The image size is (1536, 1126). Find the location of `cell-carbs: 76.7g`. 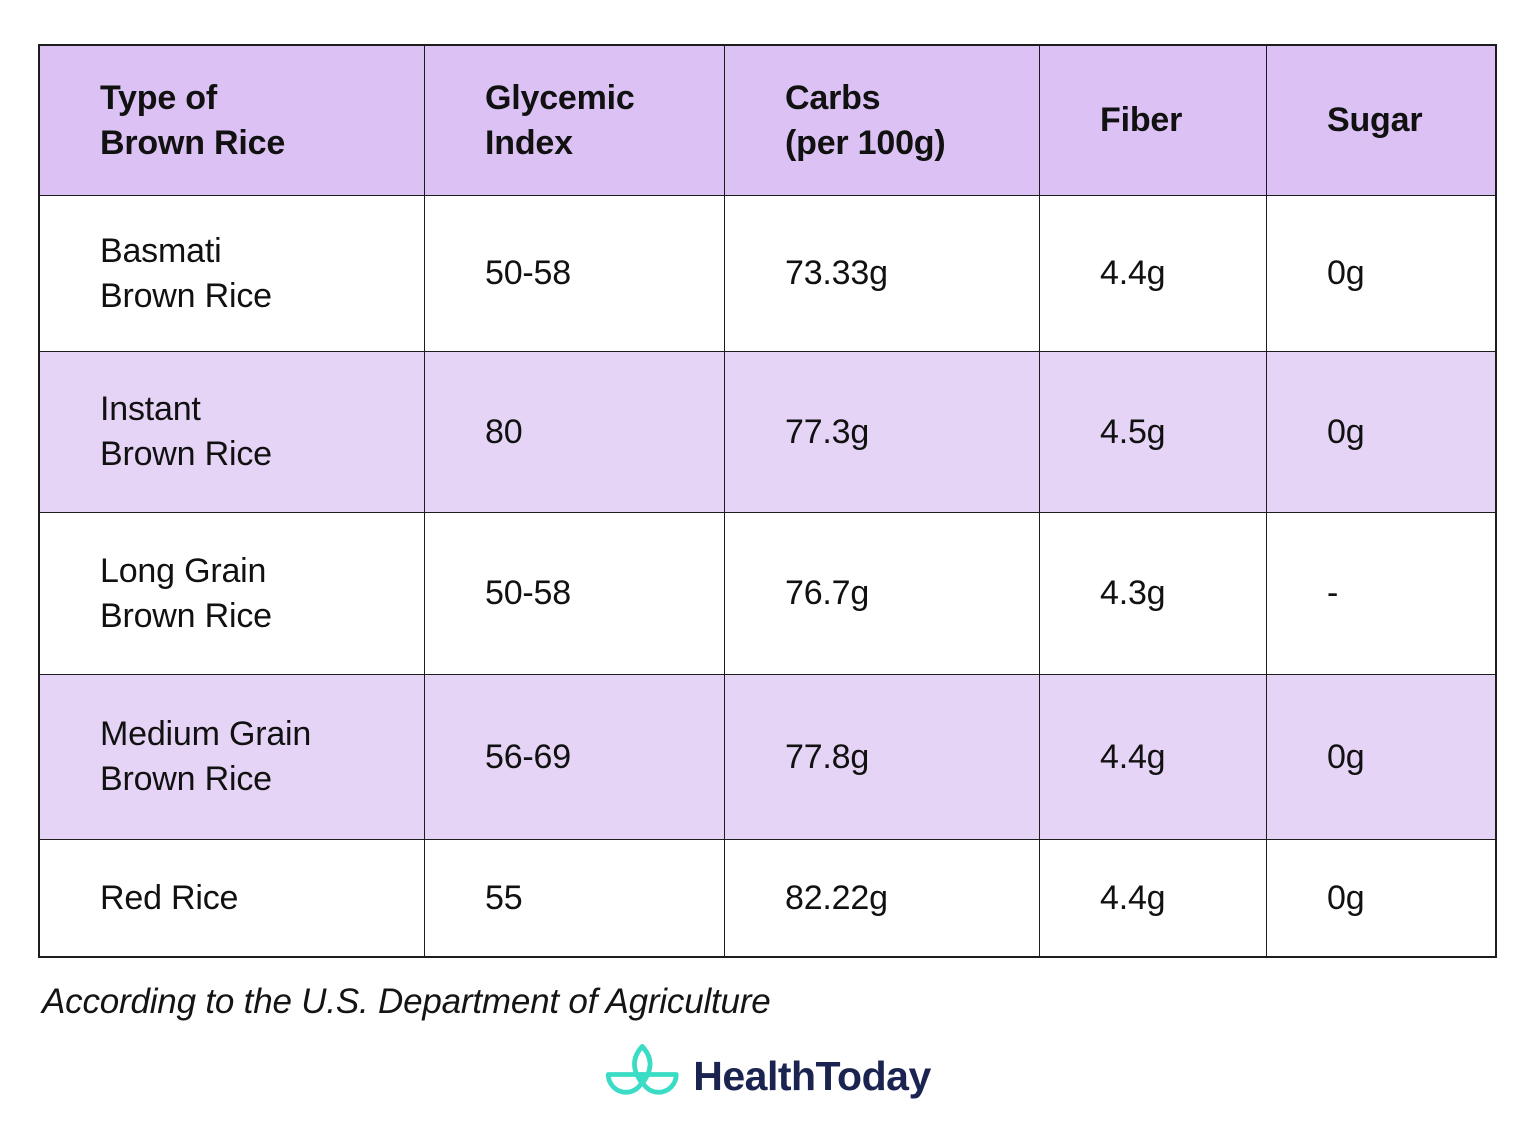

cell-carbs: 76.7g is located at coordinates (882, 594).